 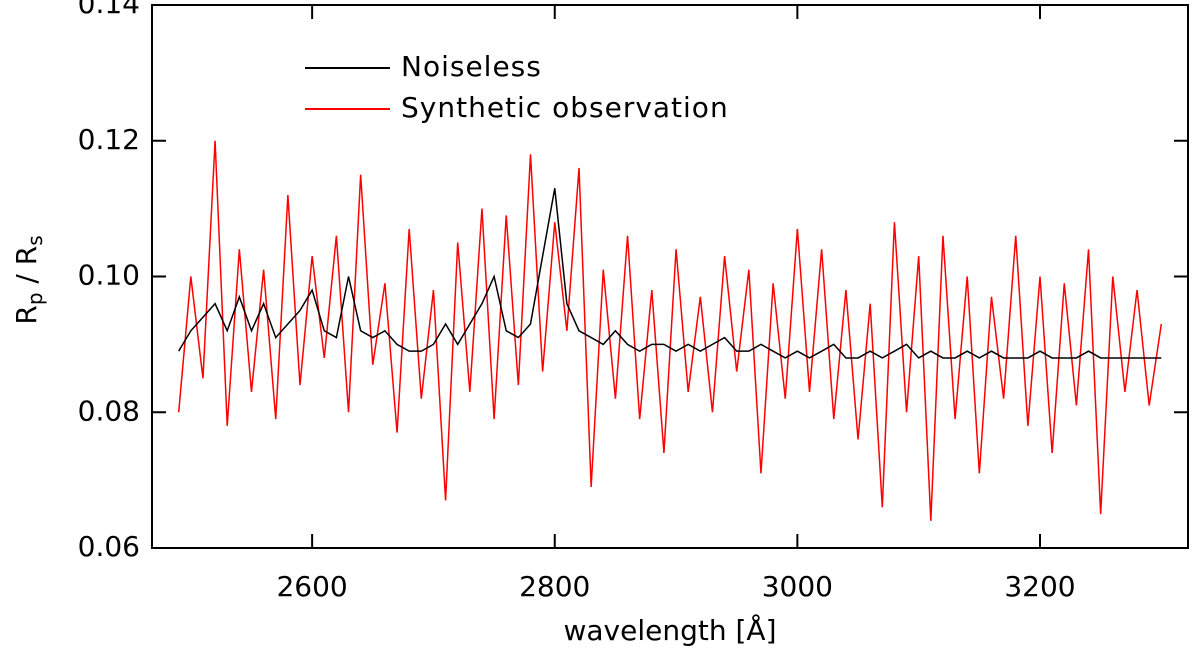 What do you see at coordinates (669, 630) in the screenshot?
I see `x-axis-label: wavelength [Å]` at bounding box center [669, 630].